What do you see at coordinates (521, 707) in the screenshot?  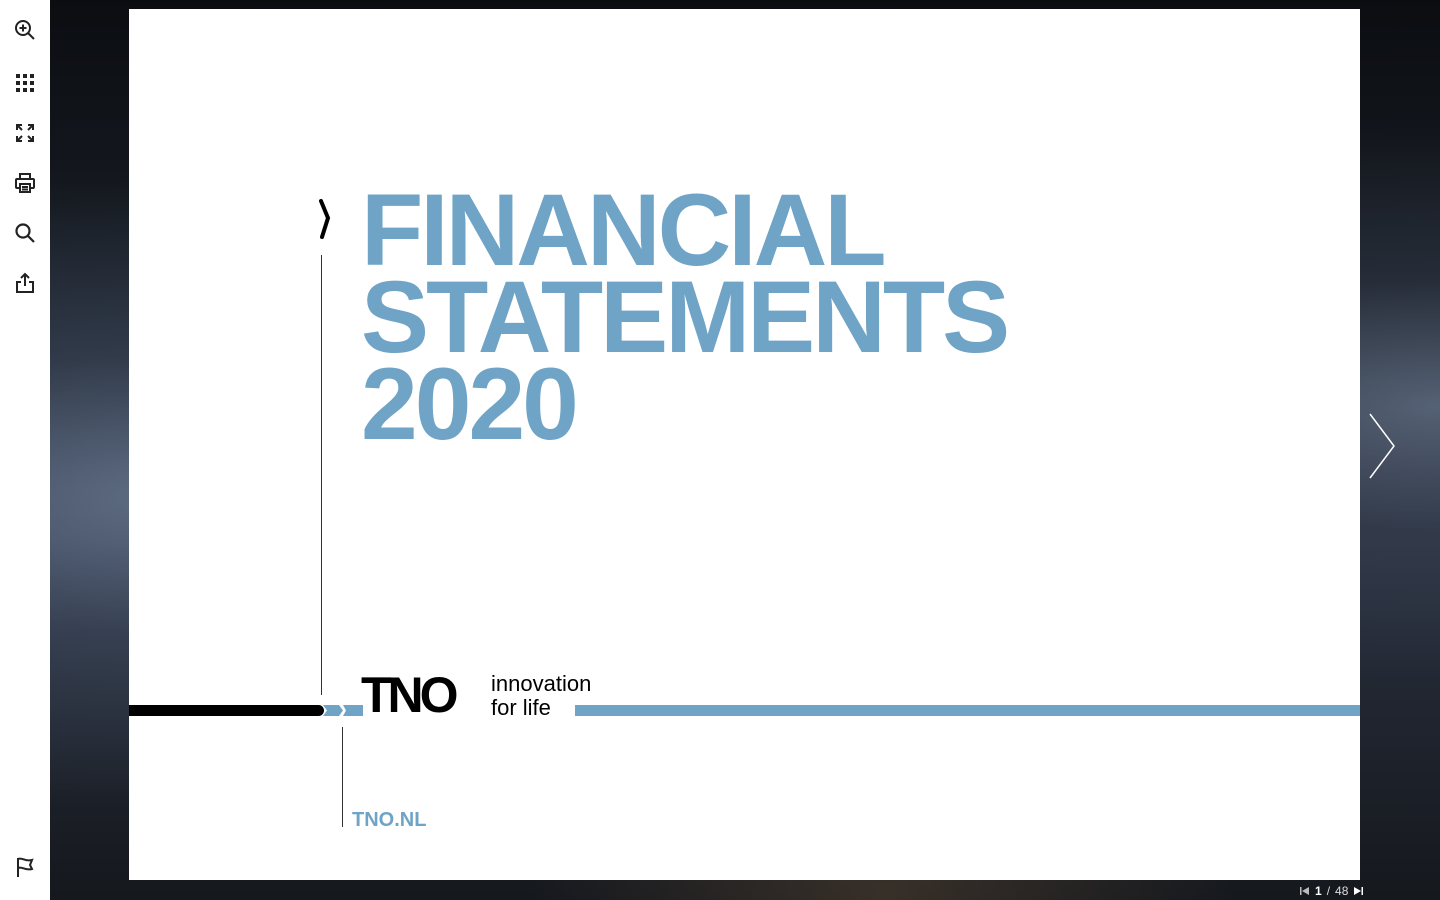 I see `tagline-line-2: for life` at bounding box center [521, 707].